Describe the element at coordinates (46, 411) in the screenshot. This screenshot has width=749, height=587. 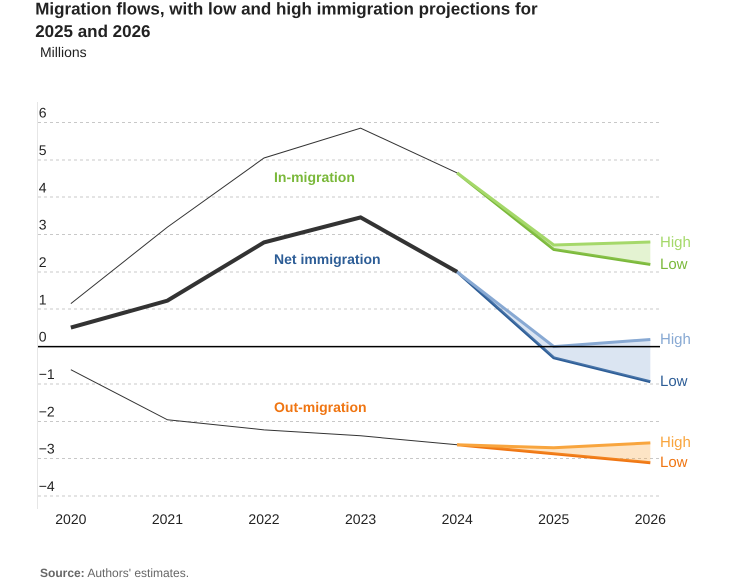
I see `y-tick-label: −2` at that location.